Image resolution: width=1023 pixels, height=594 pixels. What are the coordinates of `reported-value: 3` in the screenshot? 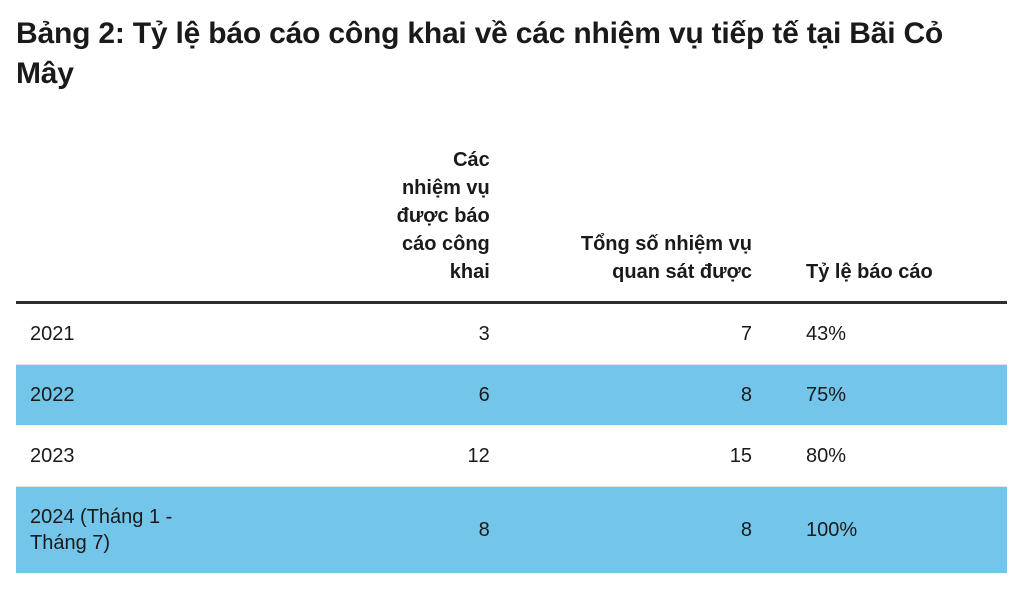 It's located at (447, 333).